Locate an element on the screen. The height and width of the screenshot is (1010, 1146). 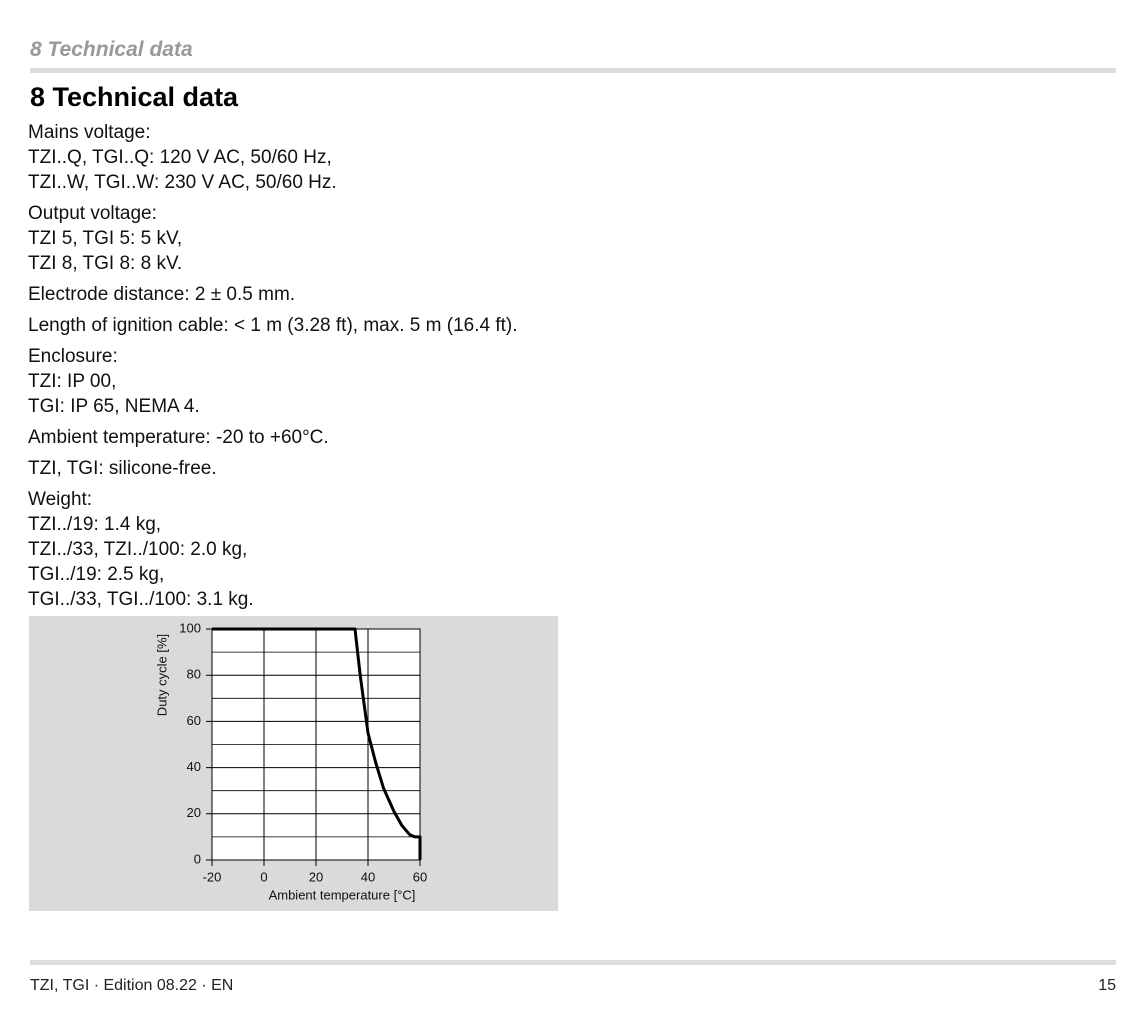
y-tick-label: 0 is located at coordinates (197, 858).